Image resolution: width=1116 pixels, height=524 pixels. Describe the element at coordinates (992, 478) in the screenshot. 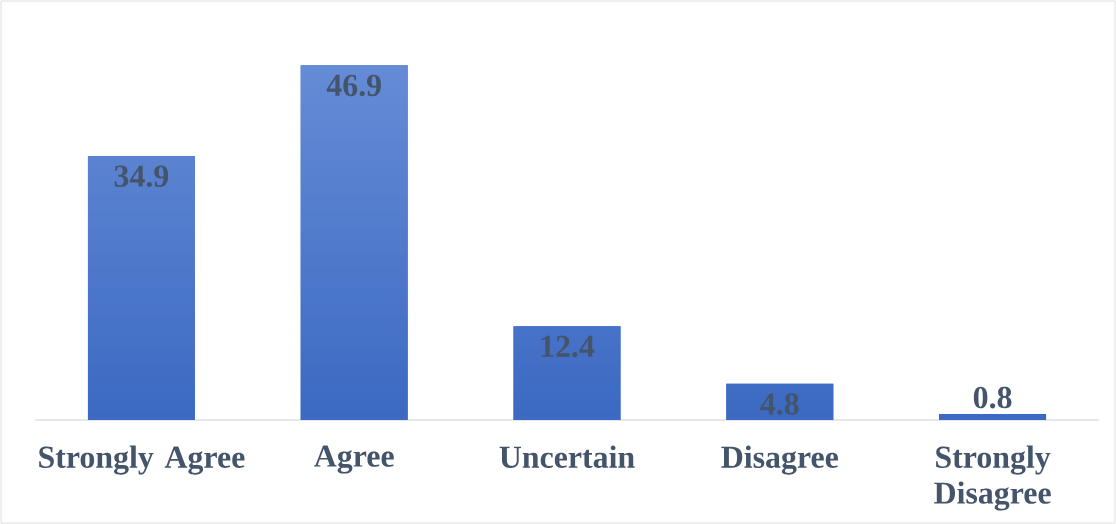

I see `x-tick-label: Strongly Disagree` at that location.